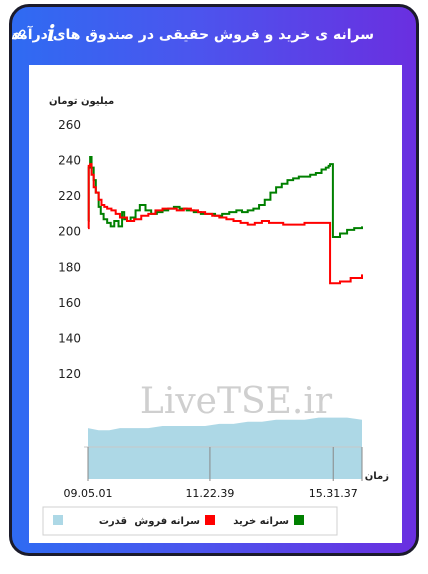  Describe the element at coordinates (210, 520) in the screenshot. I see `legend-swatch-sell` at that location.